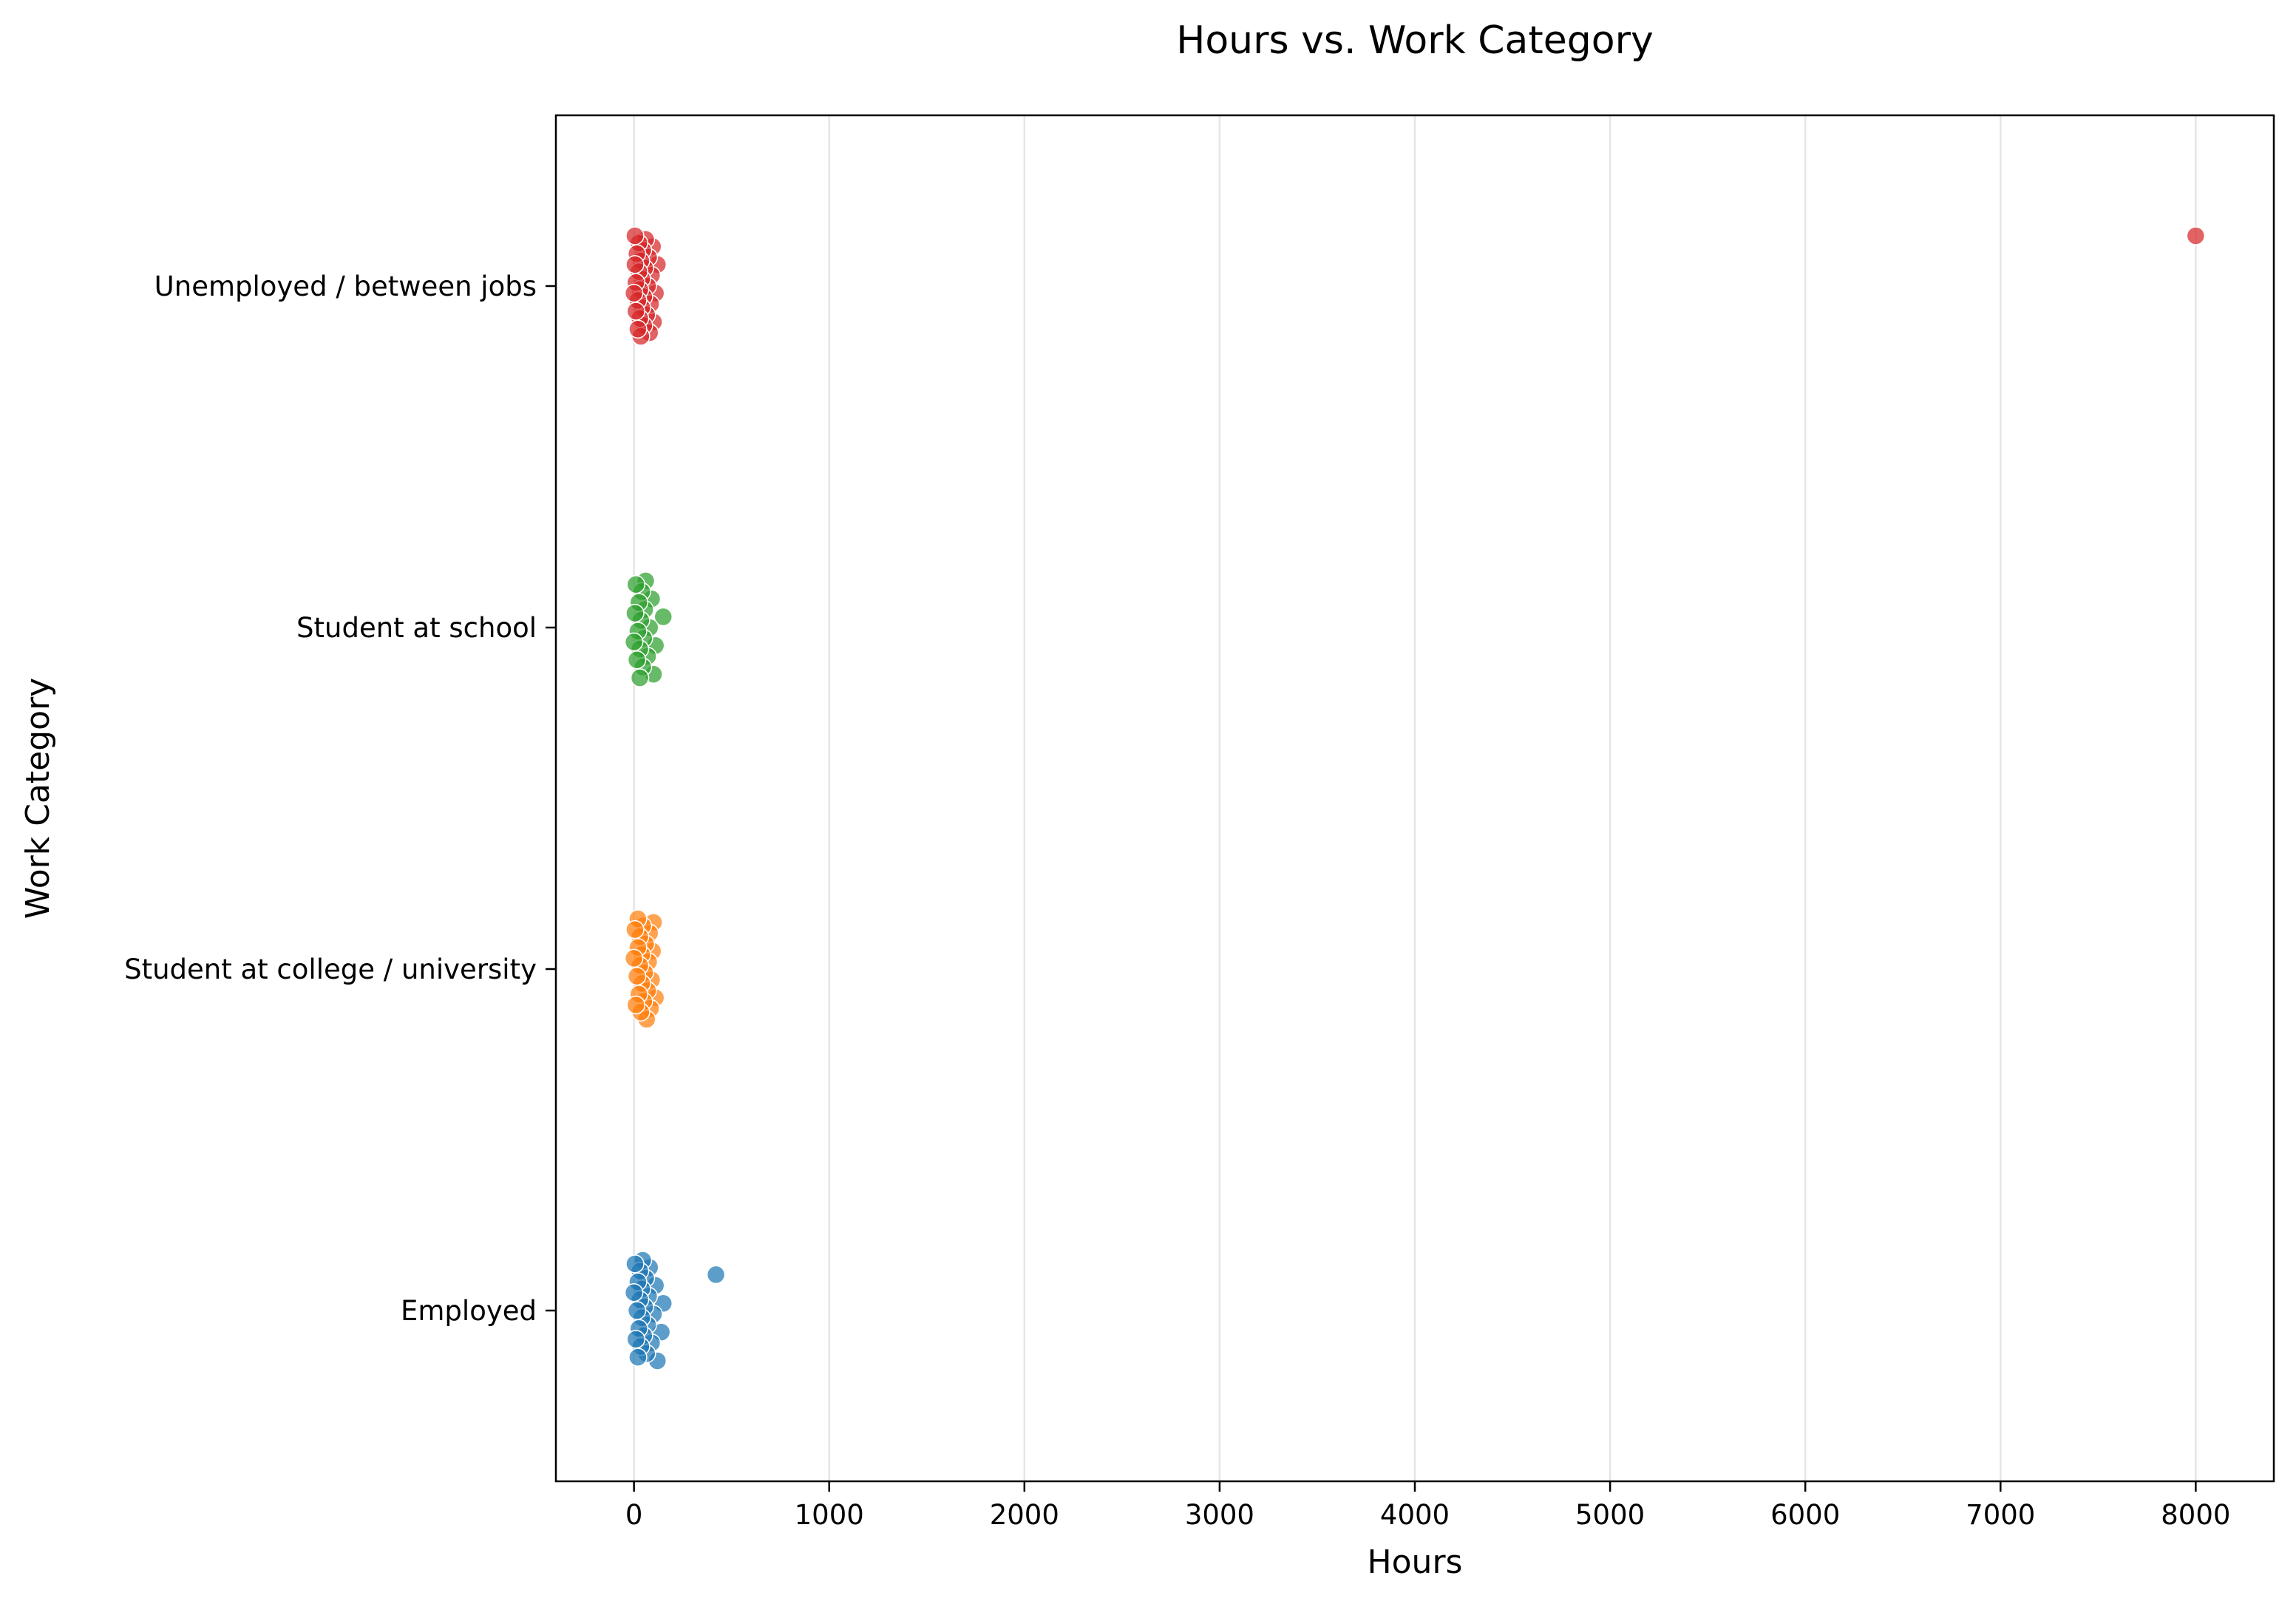  I want to click on x-tick-label: 0, so click(634, 1515).